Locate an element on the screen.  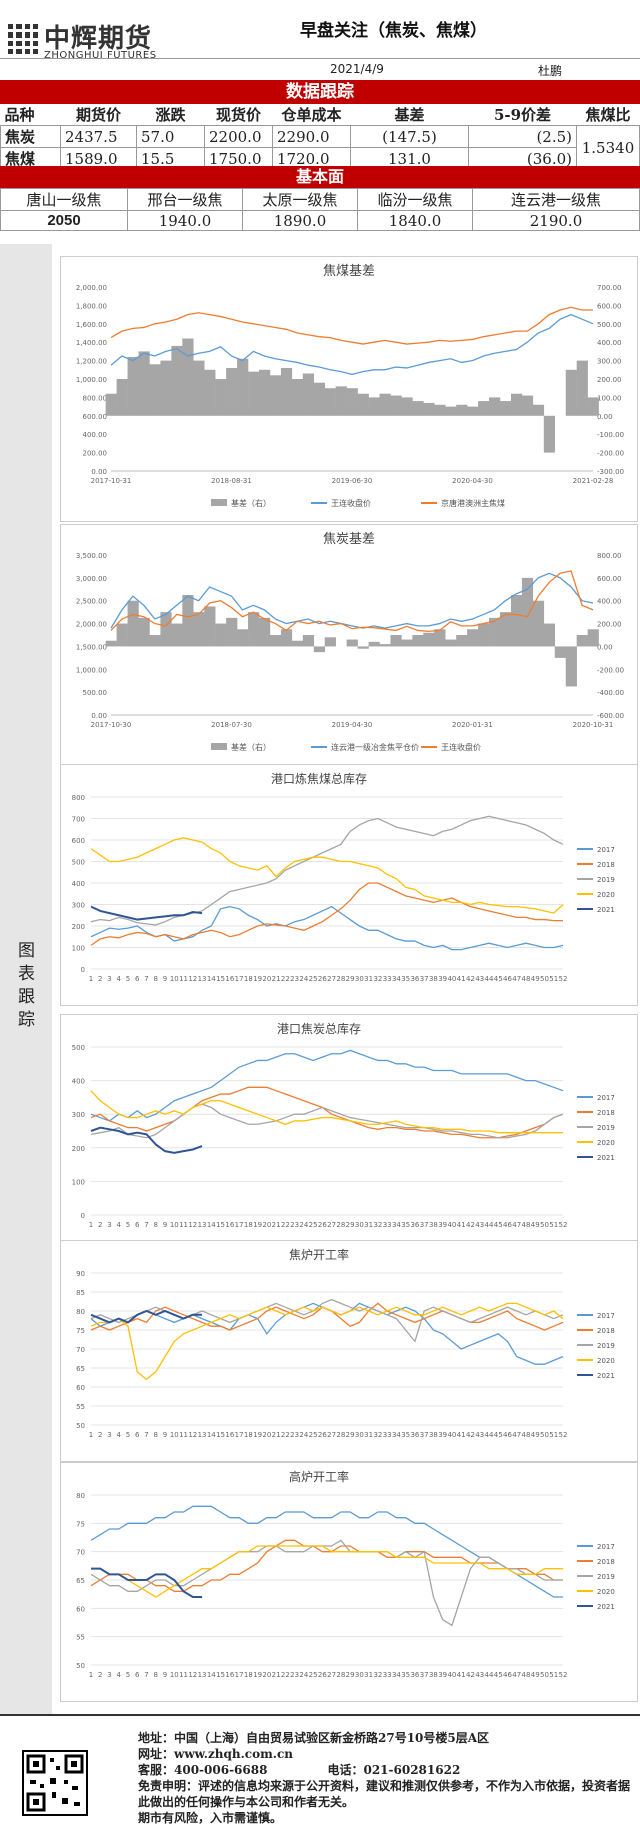
y2-tick-label: 200.00 is located at coordinates (609, 380).